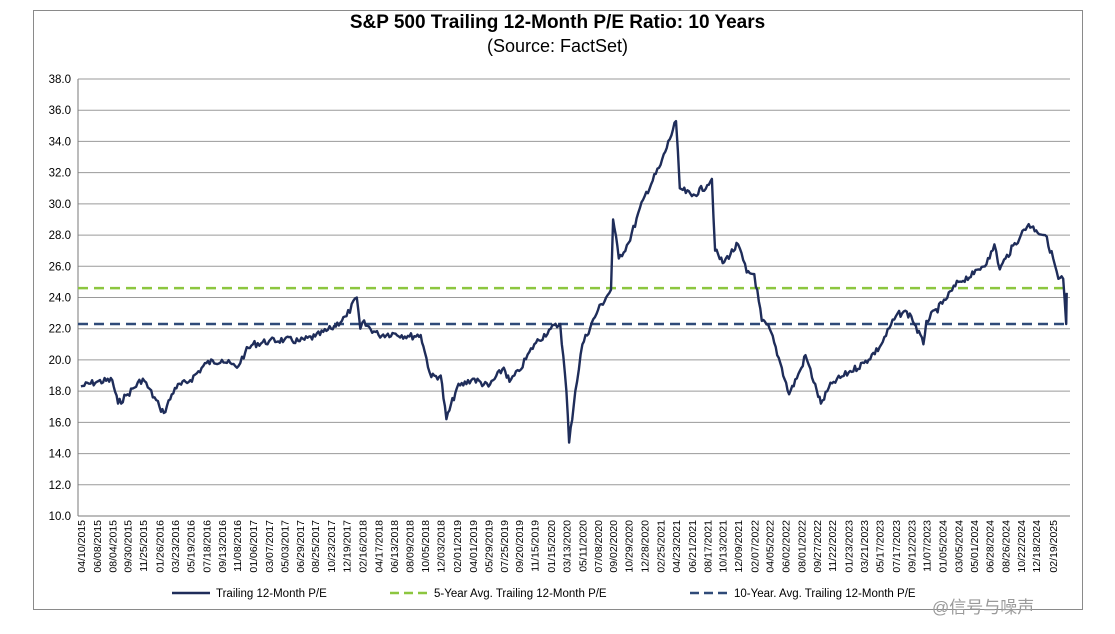 This screenshot has height=634, width=1115. Describe the element at coordinates (60, 517) in the screenshot. I see `y-tick-label: 10.0` at that location.